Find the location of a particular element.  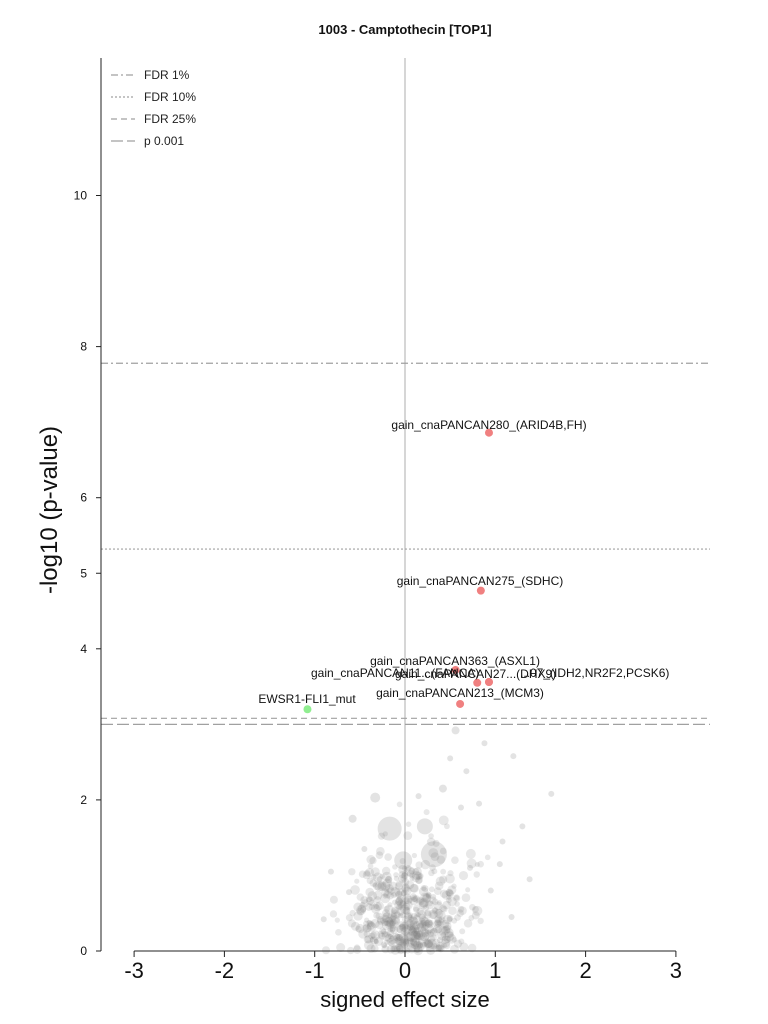

point-label: gain_cnaPANCAN213_(MCM3) is located at coordinates (460, 693).